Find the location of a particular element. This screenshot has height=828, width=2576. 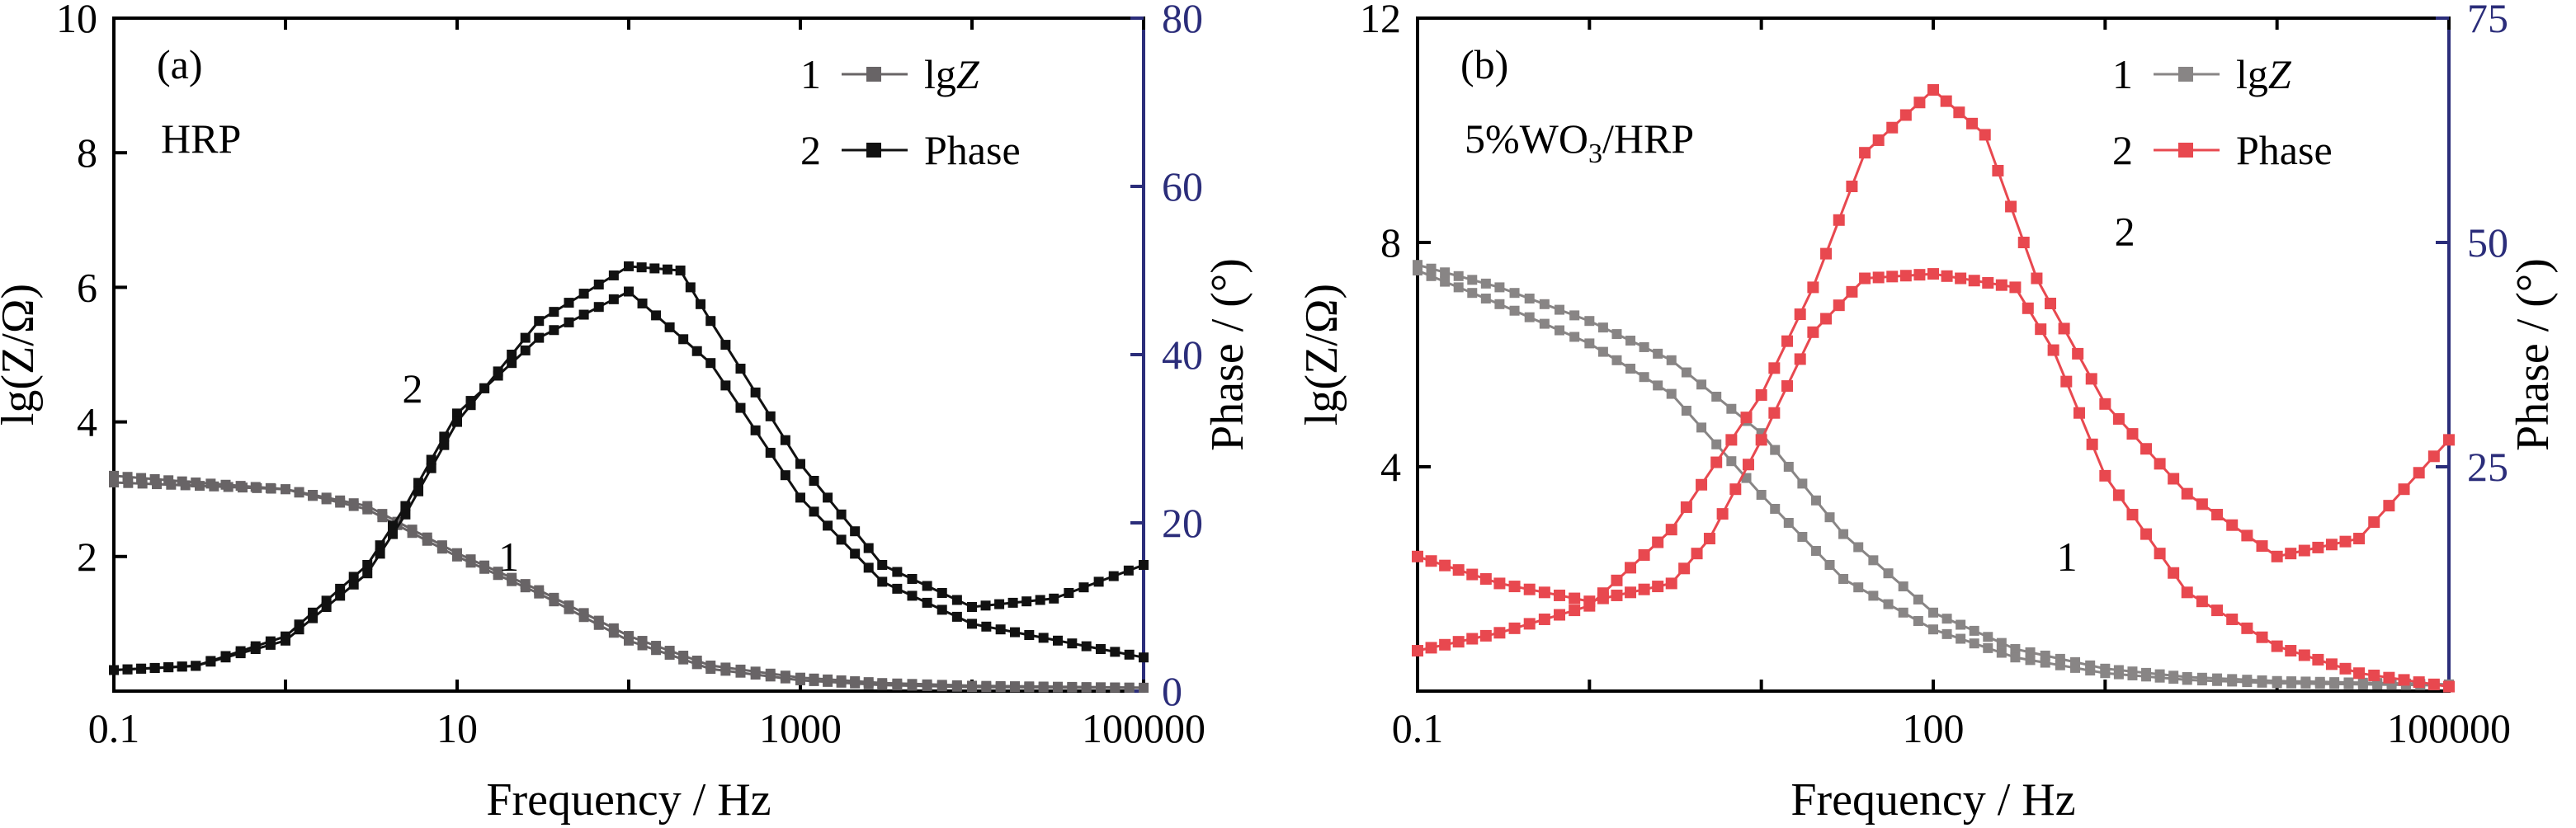

x-tick-label: 0.1 is located at coordinates (114, 728).